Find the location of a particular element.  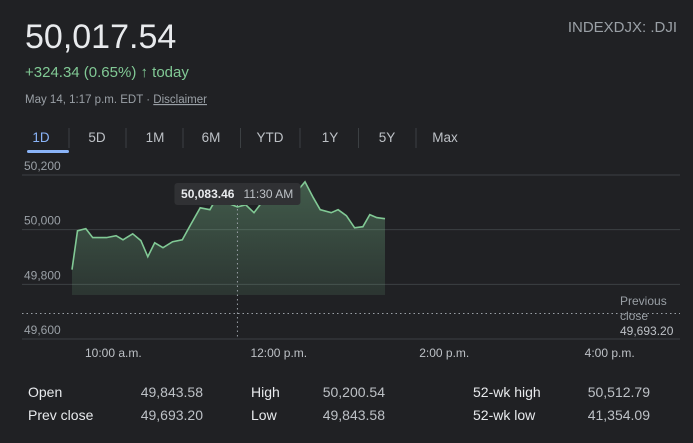

change: +324.34 (0.65%) is located at coordinates (80, 72).